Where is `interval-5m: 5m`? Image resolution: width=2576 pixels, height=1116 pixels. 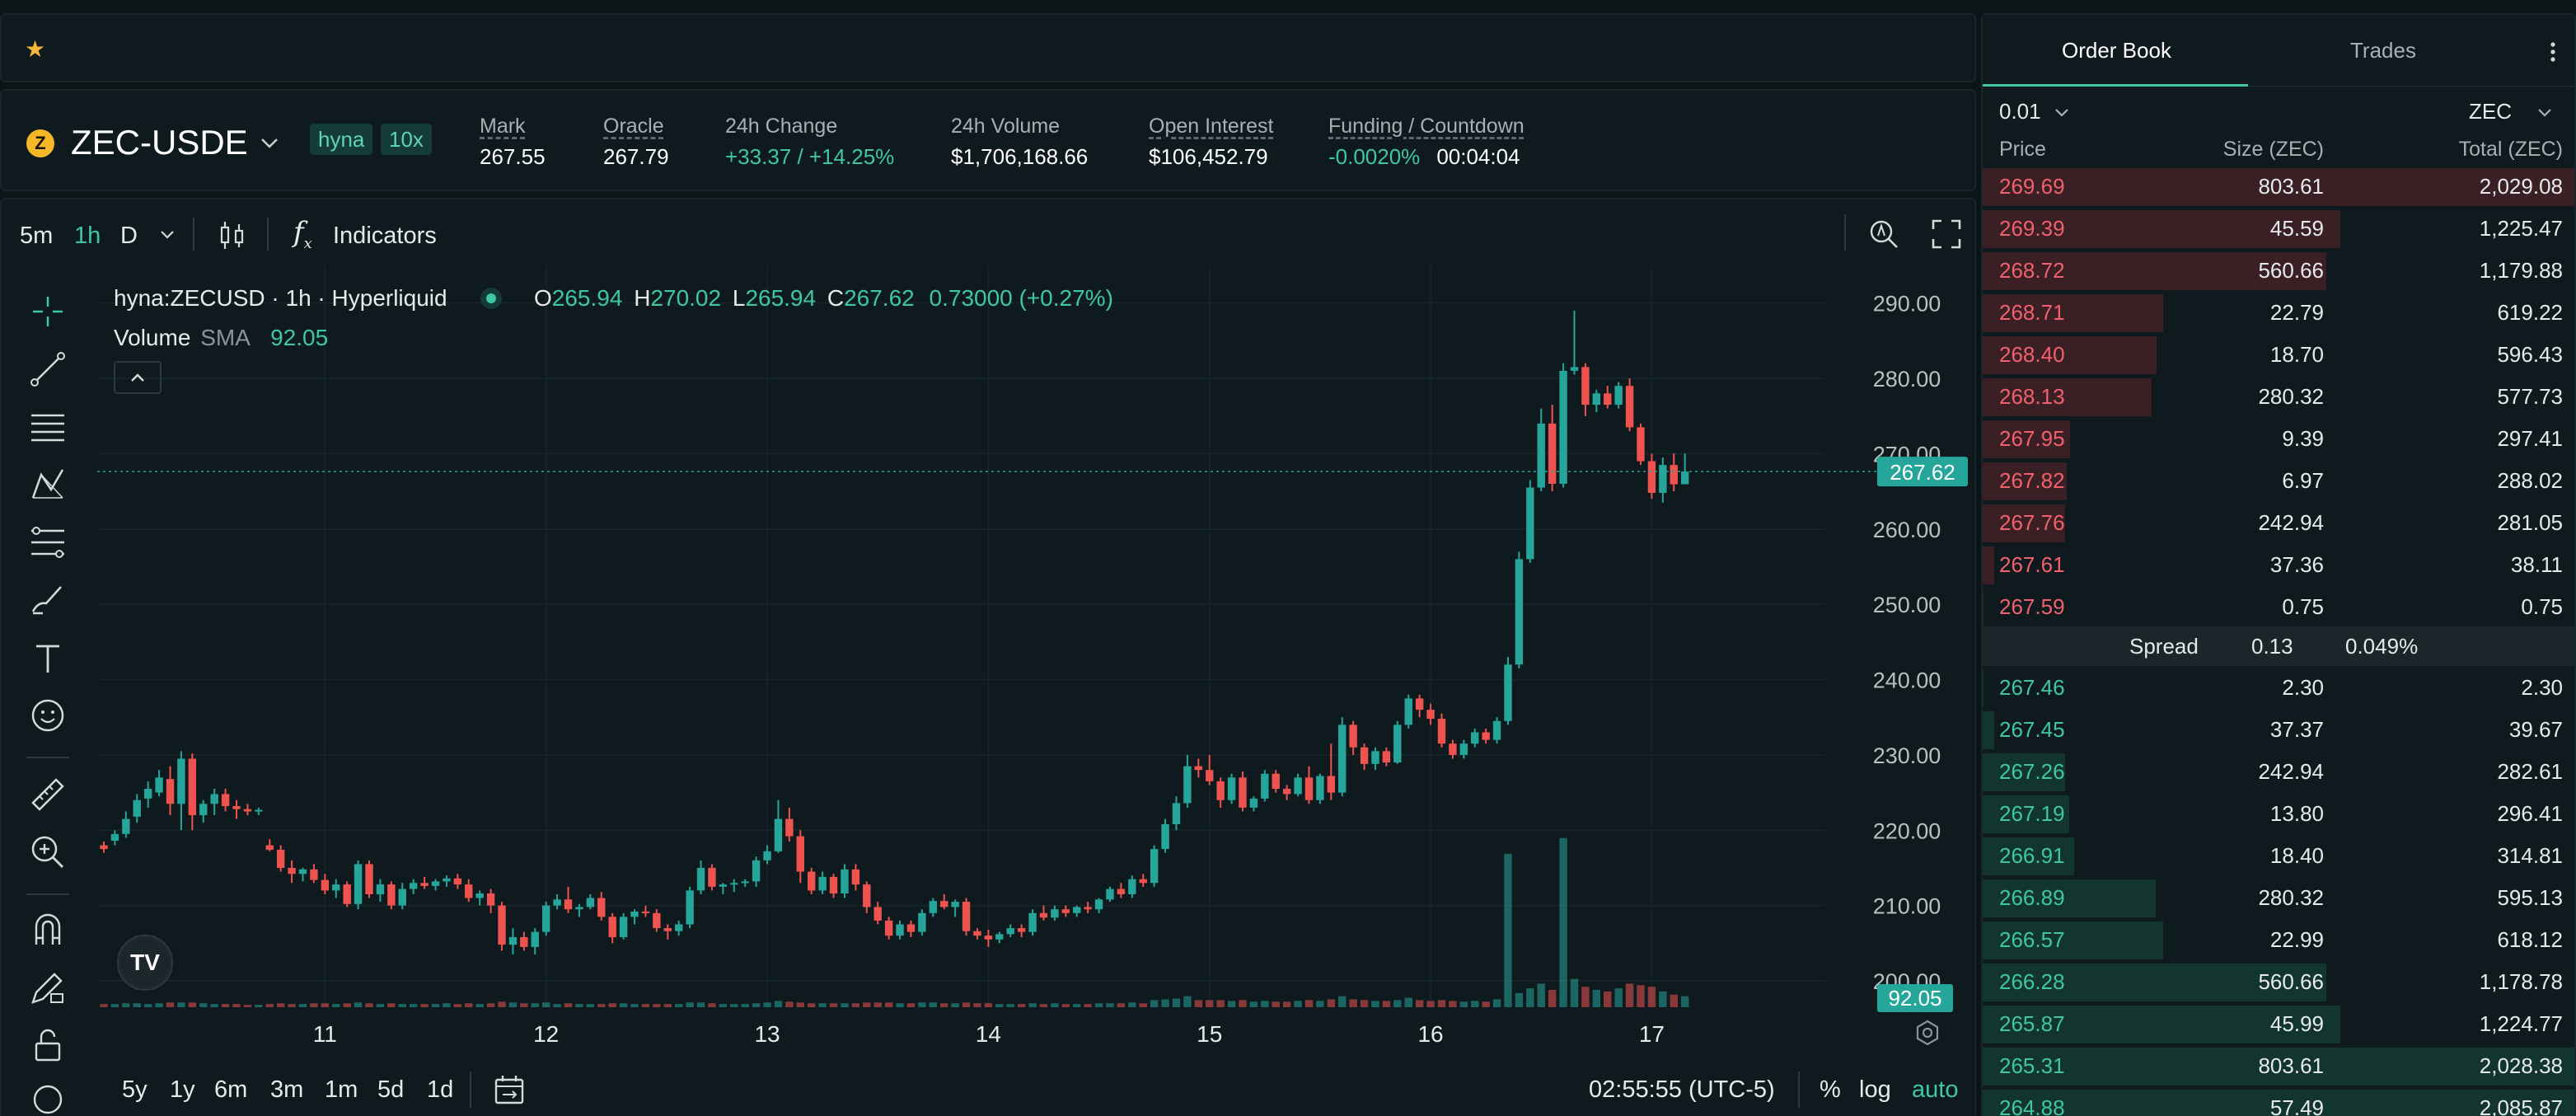
interval-5m: 5m is located at coordinates (37, 236).